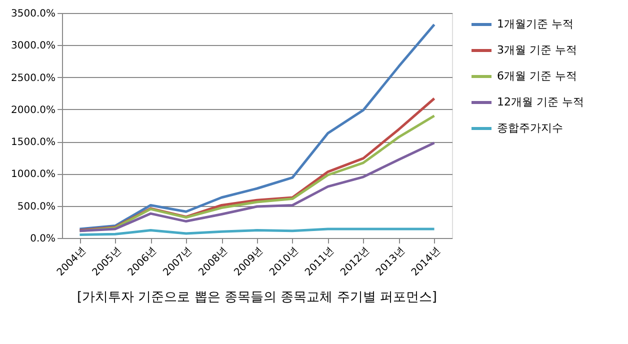 This screenshot has width=628, height=344. I want to click on line-series, so click(257, 187).